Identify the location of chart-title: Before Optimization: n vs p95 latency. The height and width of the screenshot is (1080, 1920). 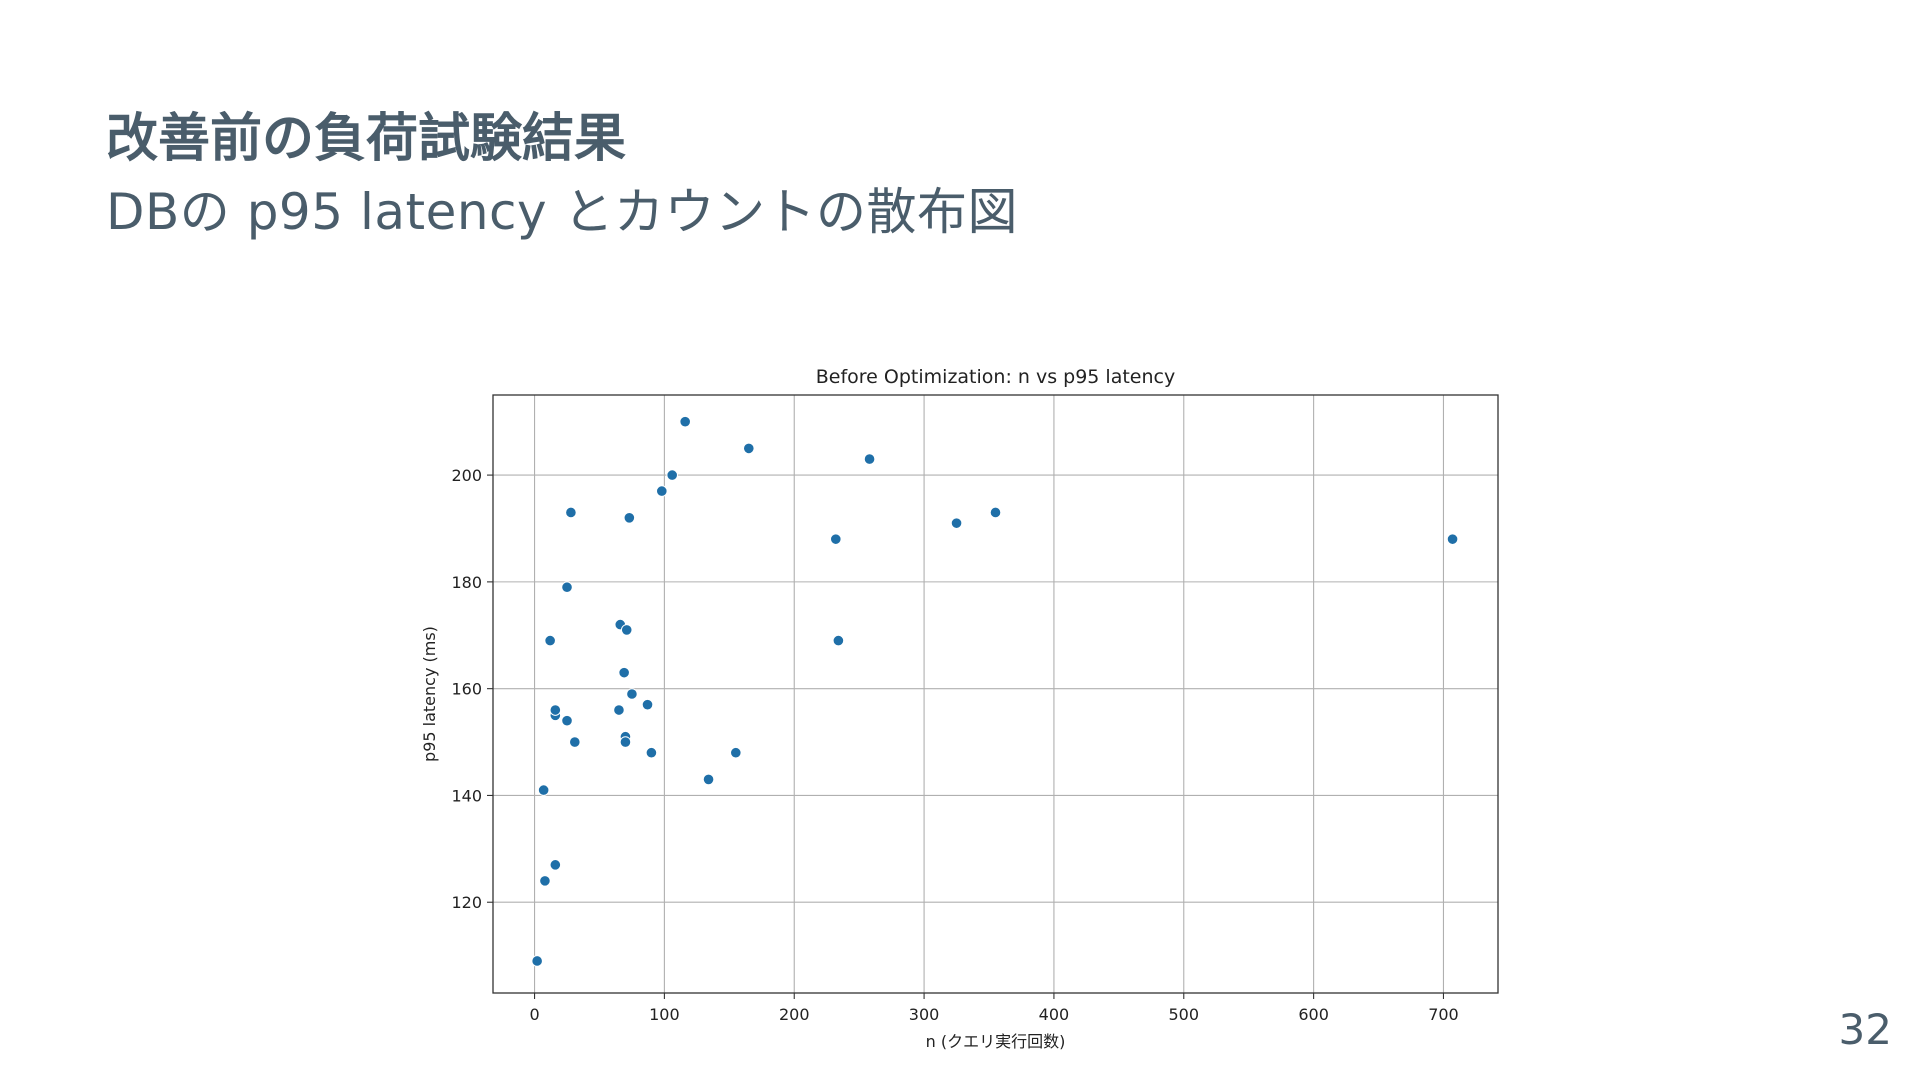
(995, 377).